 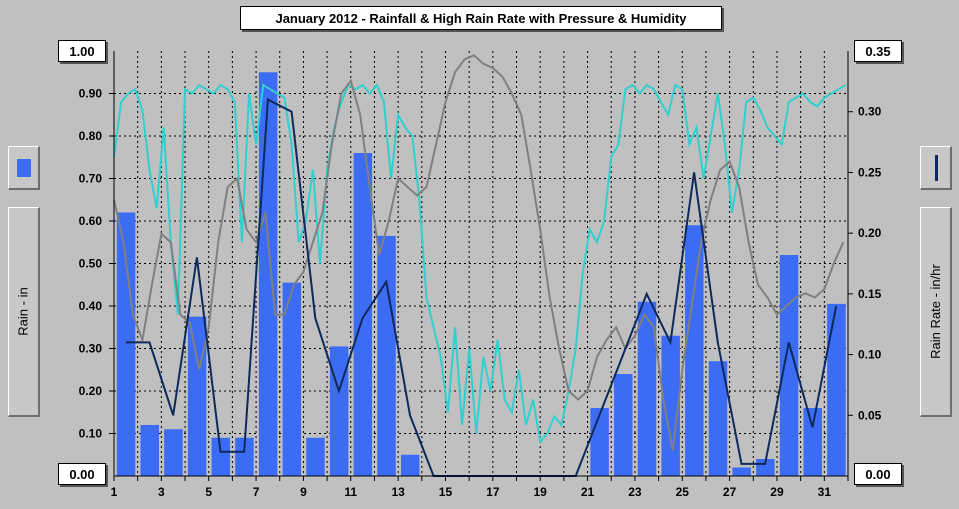 What do you see at coordinates (870, 233) in the screenshot?
I see `y2-tick-label: 0.20` at bounding box center [870, 233].